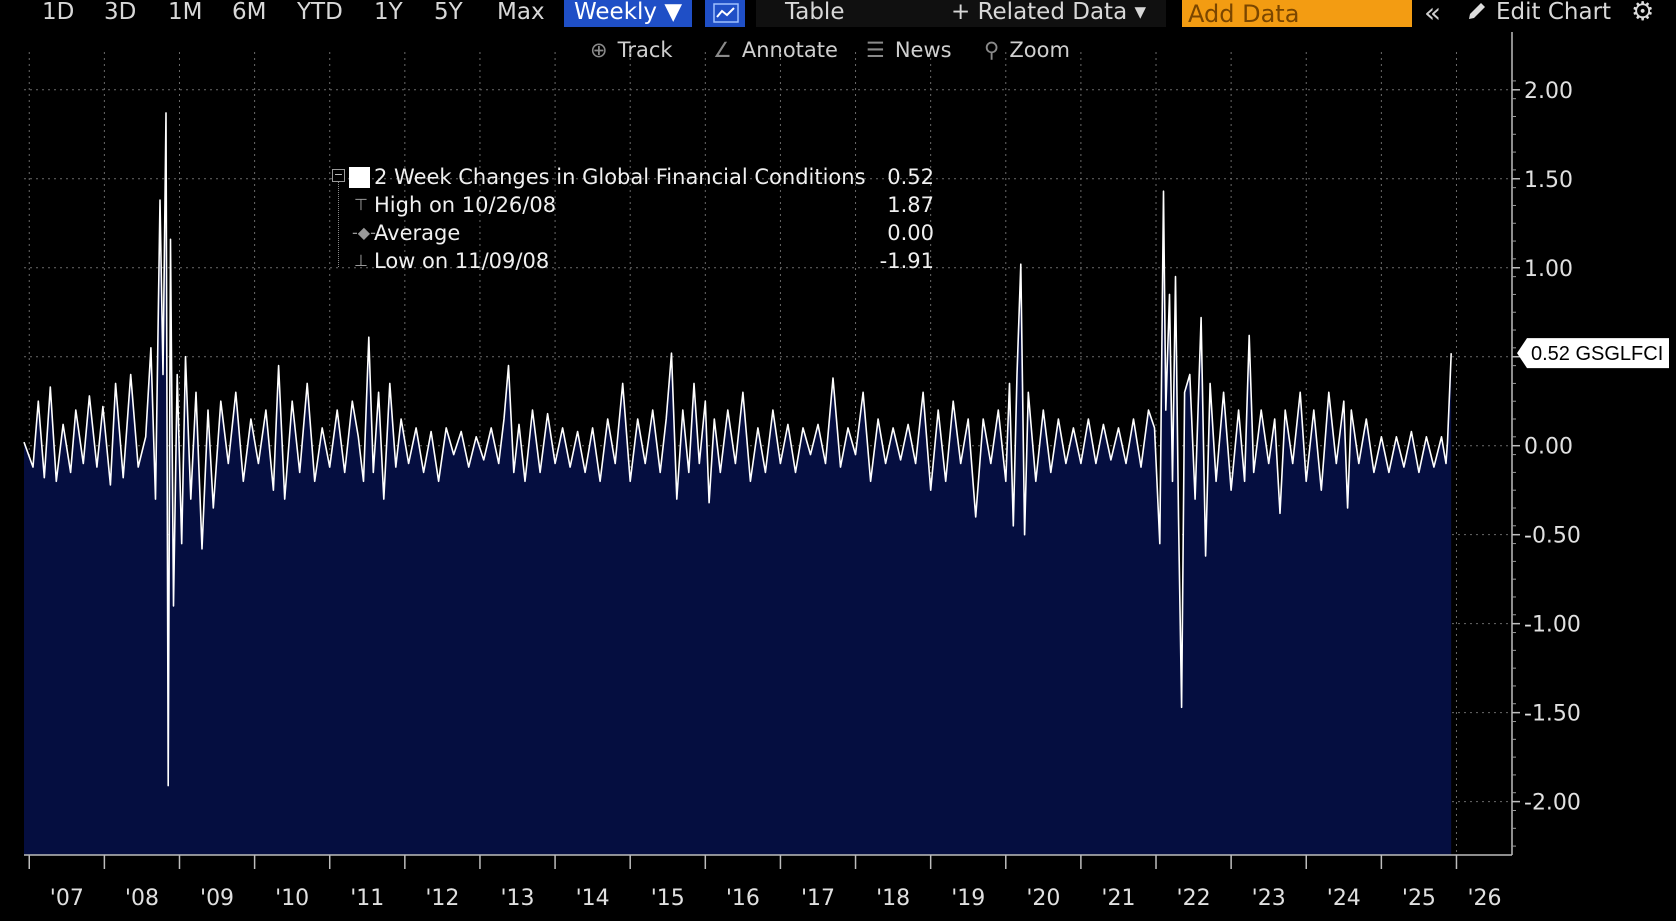 The width and height of the screenshot is (1676, 921). Describe the element at coordinates (517, 898) in the screenshot. I see `x-tick-label: '13` at that location.